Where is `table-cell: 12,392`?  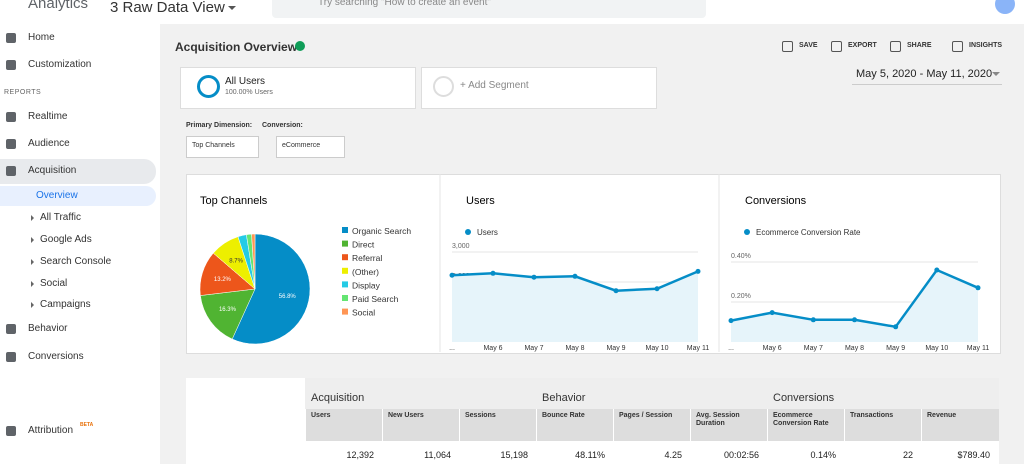
table-cell: 12,392 is located at coordinates (360, 455).